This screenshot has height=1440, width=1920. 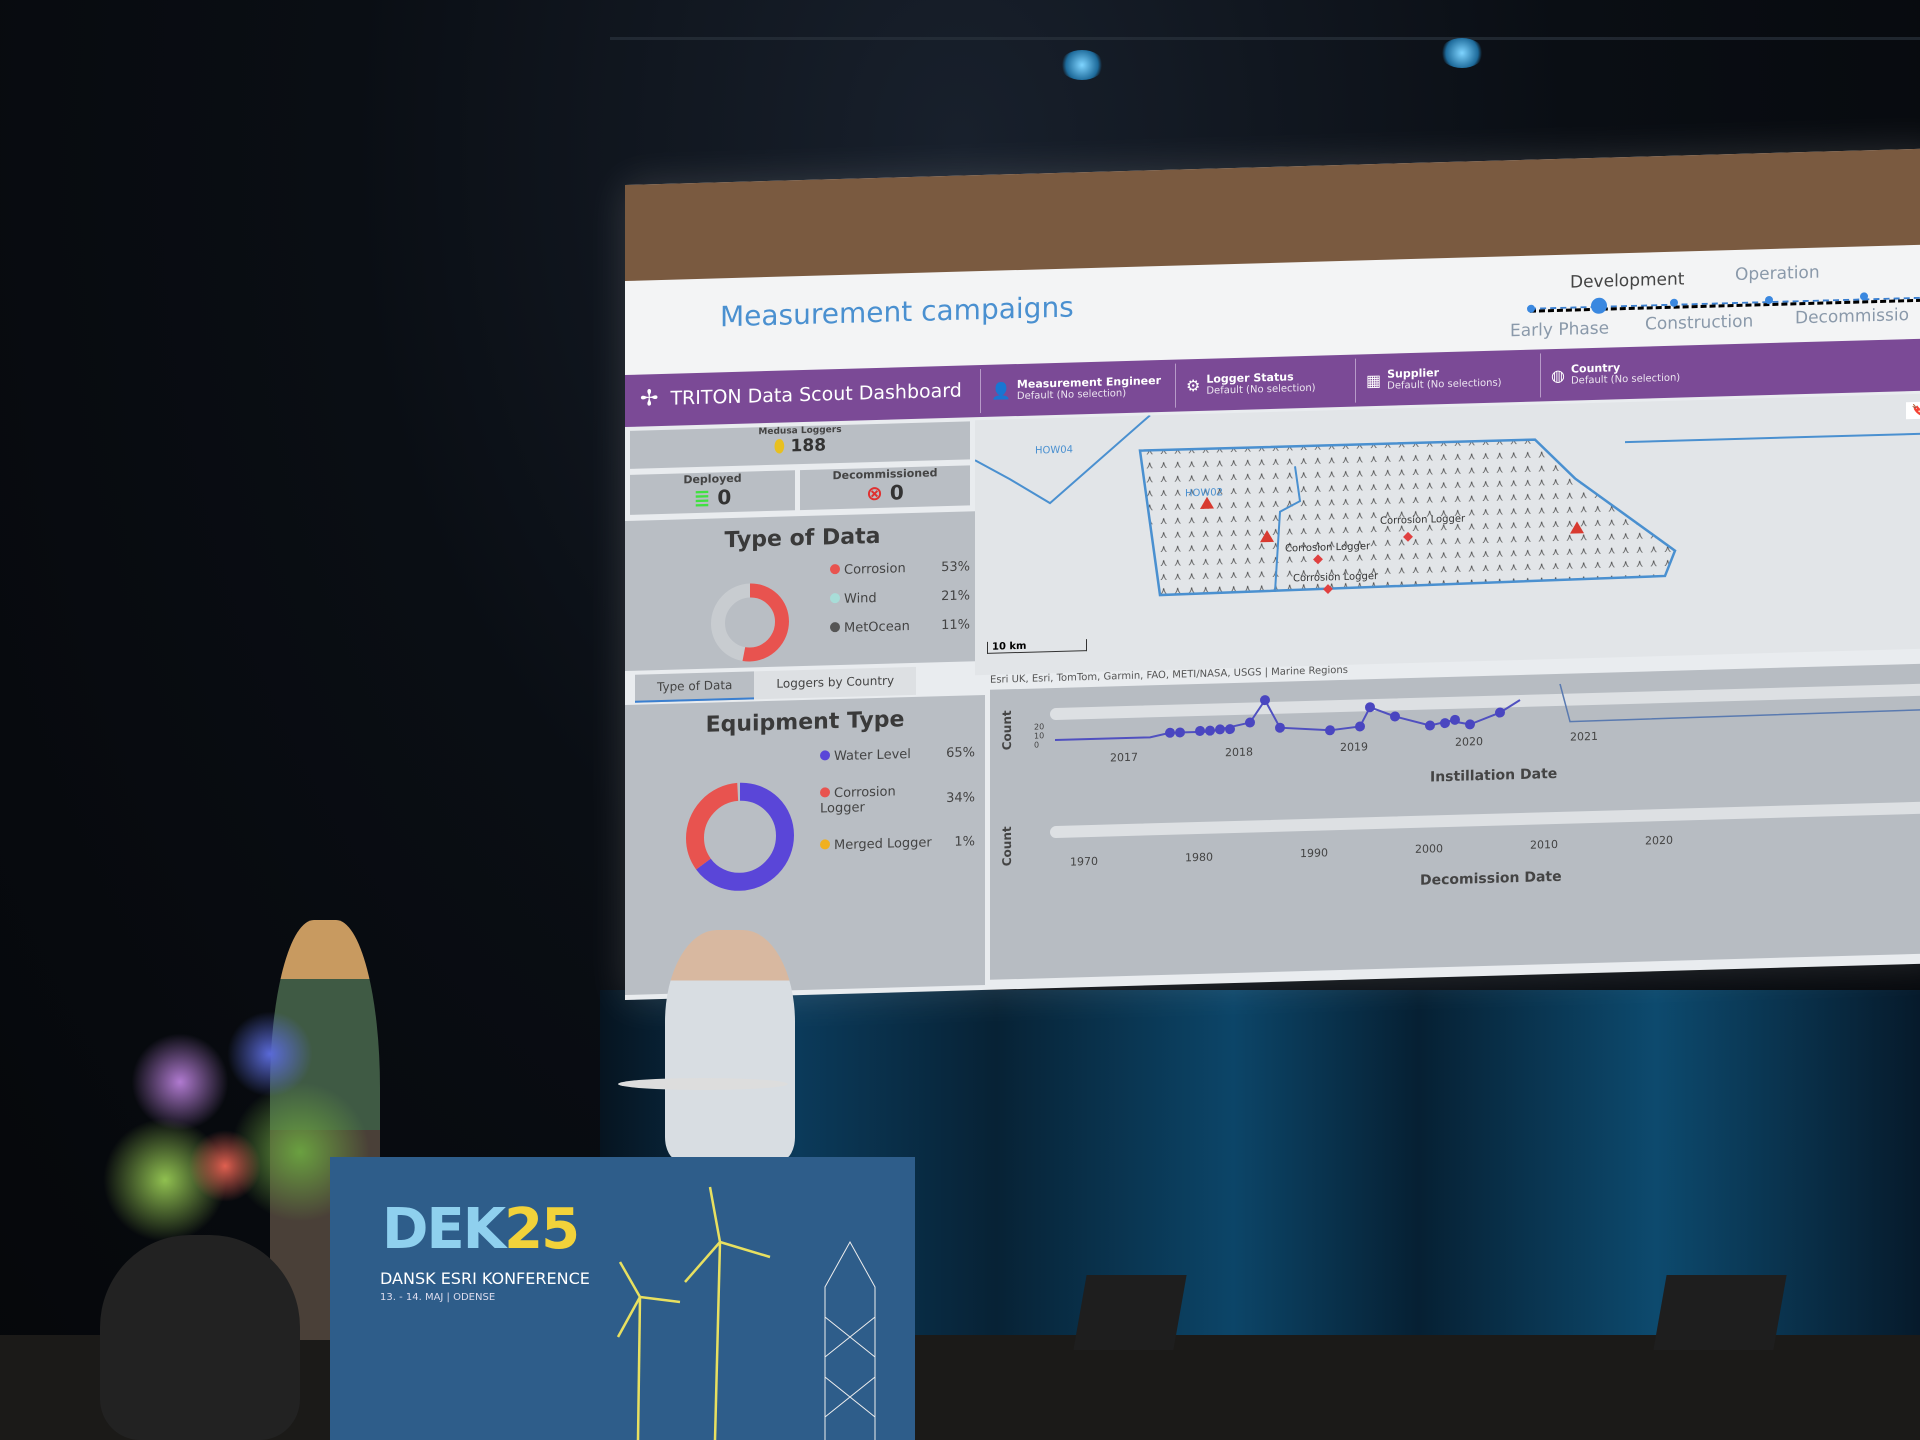 What do you see at coordinates (703, 1084) in the screenshot?
I see `lectern-table` at bounding box center [703, 1084].